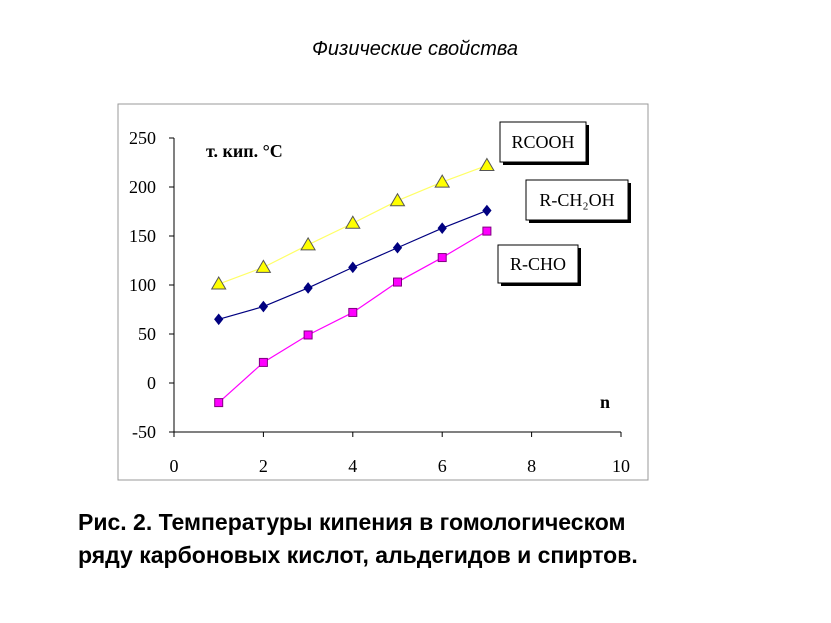 The width and height of the screenshot is (831, 623). What do you see at coordinates (263, 466) in the screenshot?
I see `x-tick-label: 2` at bounding box center [263, 466].